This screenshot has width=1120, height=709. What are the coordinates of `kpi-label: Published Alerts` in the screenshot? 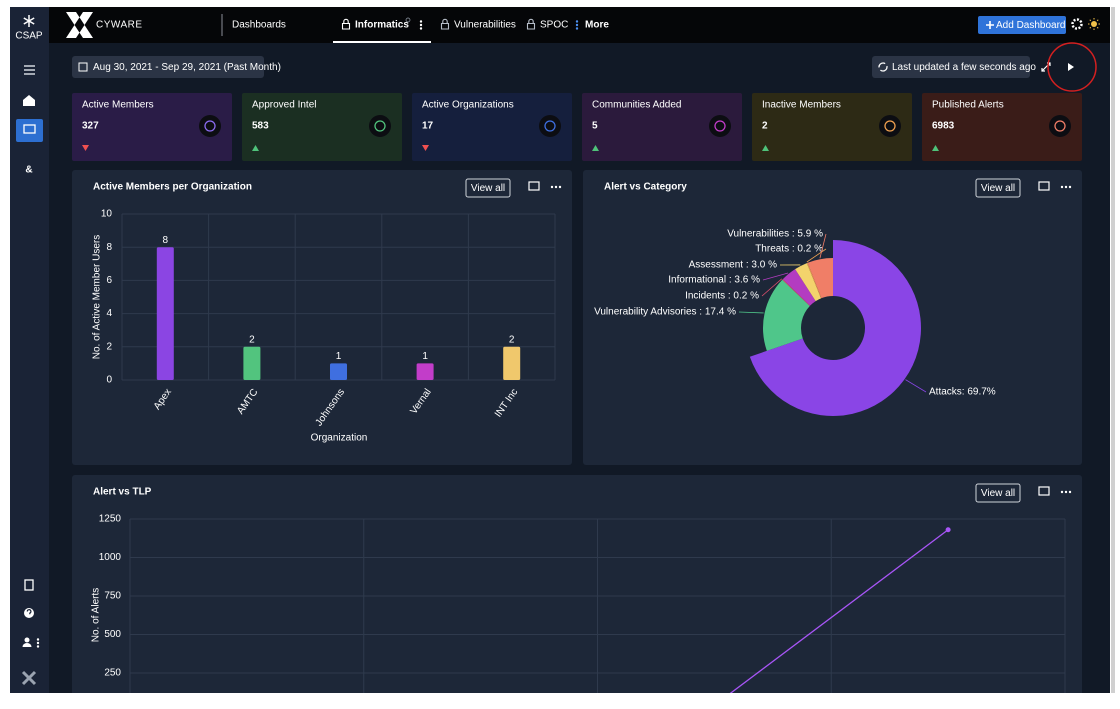 It's located at (968, 105).